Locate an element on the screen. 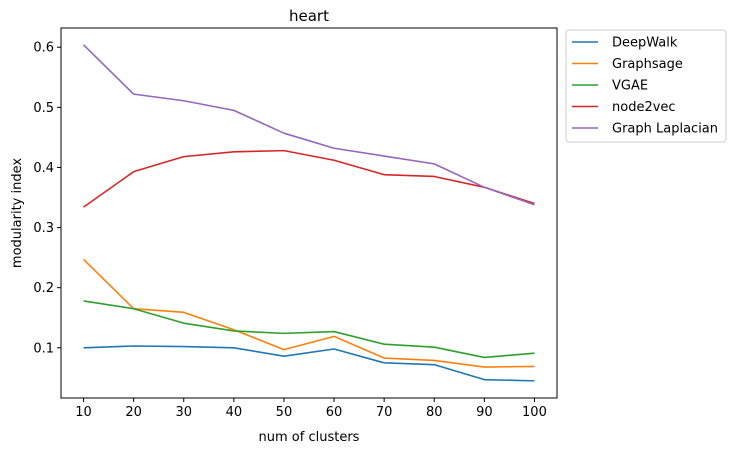  x-tick-label: 30 is located at coordinates (183, 412).